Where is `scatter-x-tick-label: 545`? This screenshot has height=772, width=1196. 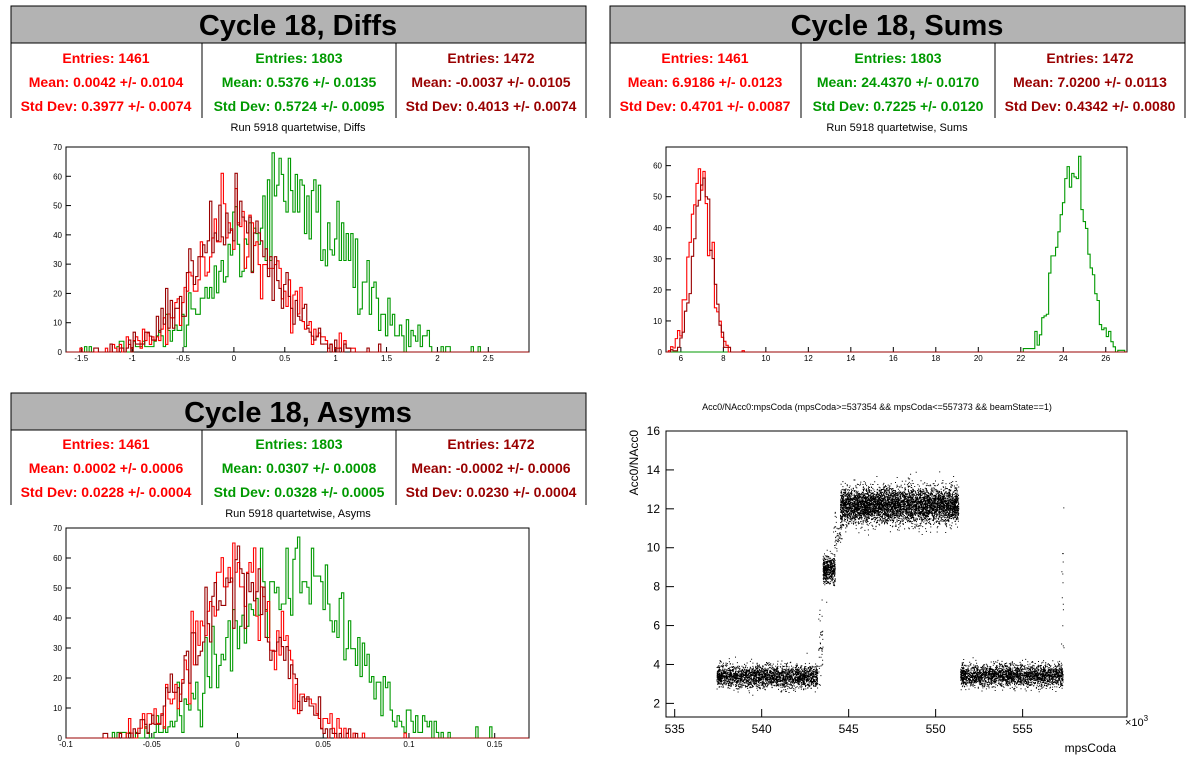 scatter-x-tick-label: 545 is located at coordinates (849, 729).